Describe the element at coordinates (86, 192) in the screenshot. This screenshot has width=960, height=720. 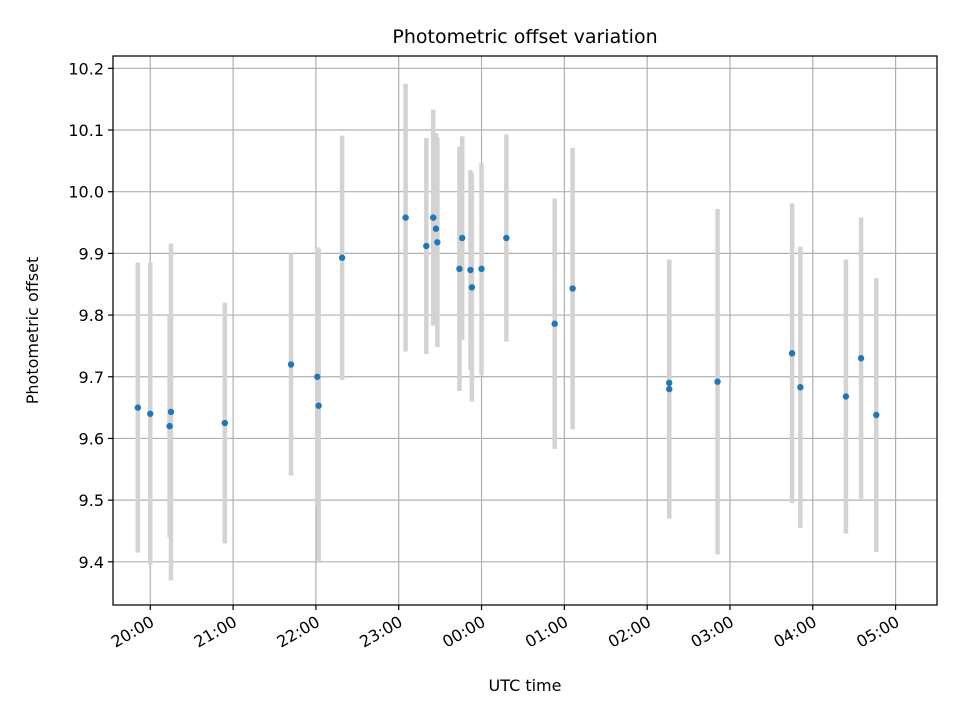
I see `y-tick-label: 10.0` at that location.